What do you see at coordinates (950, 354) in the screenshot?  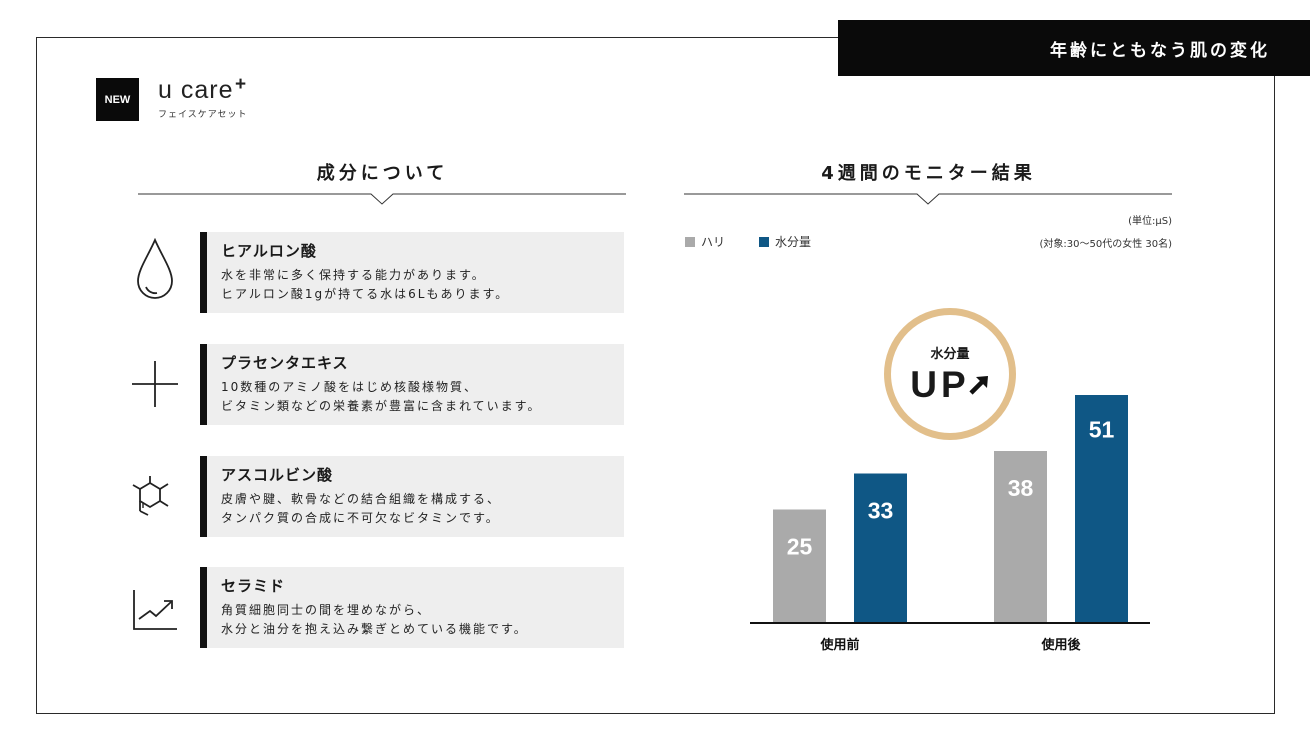 I see `callout-label: 水分量` at bounding box center [950, 354].